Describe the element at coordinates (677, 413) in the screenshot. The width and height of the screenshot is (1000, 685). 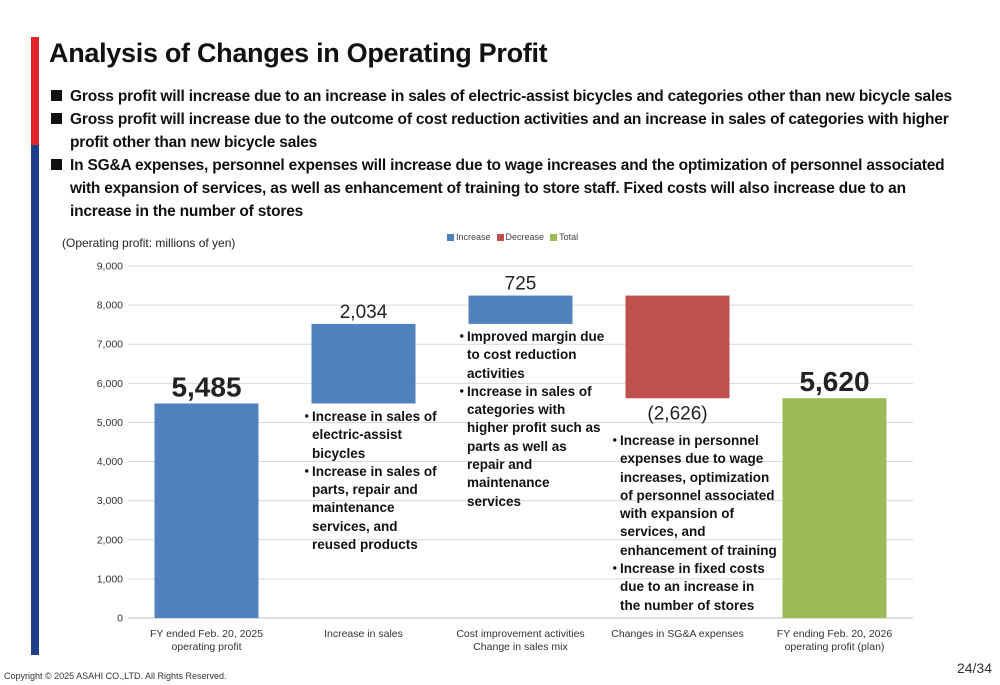
I see `data-label: (2,626)` at that location.